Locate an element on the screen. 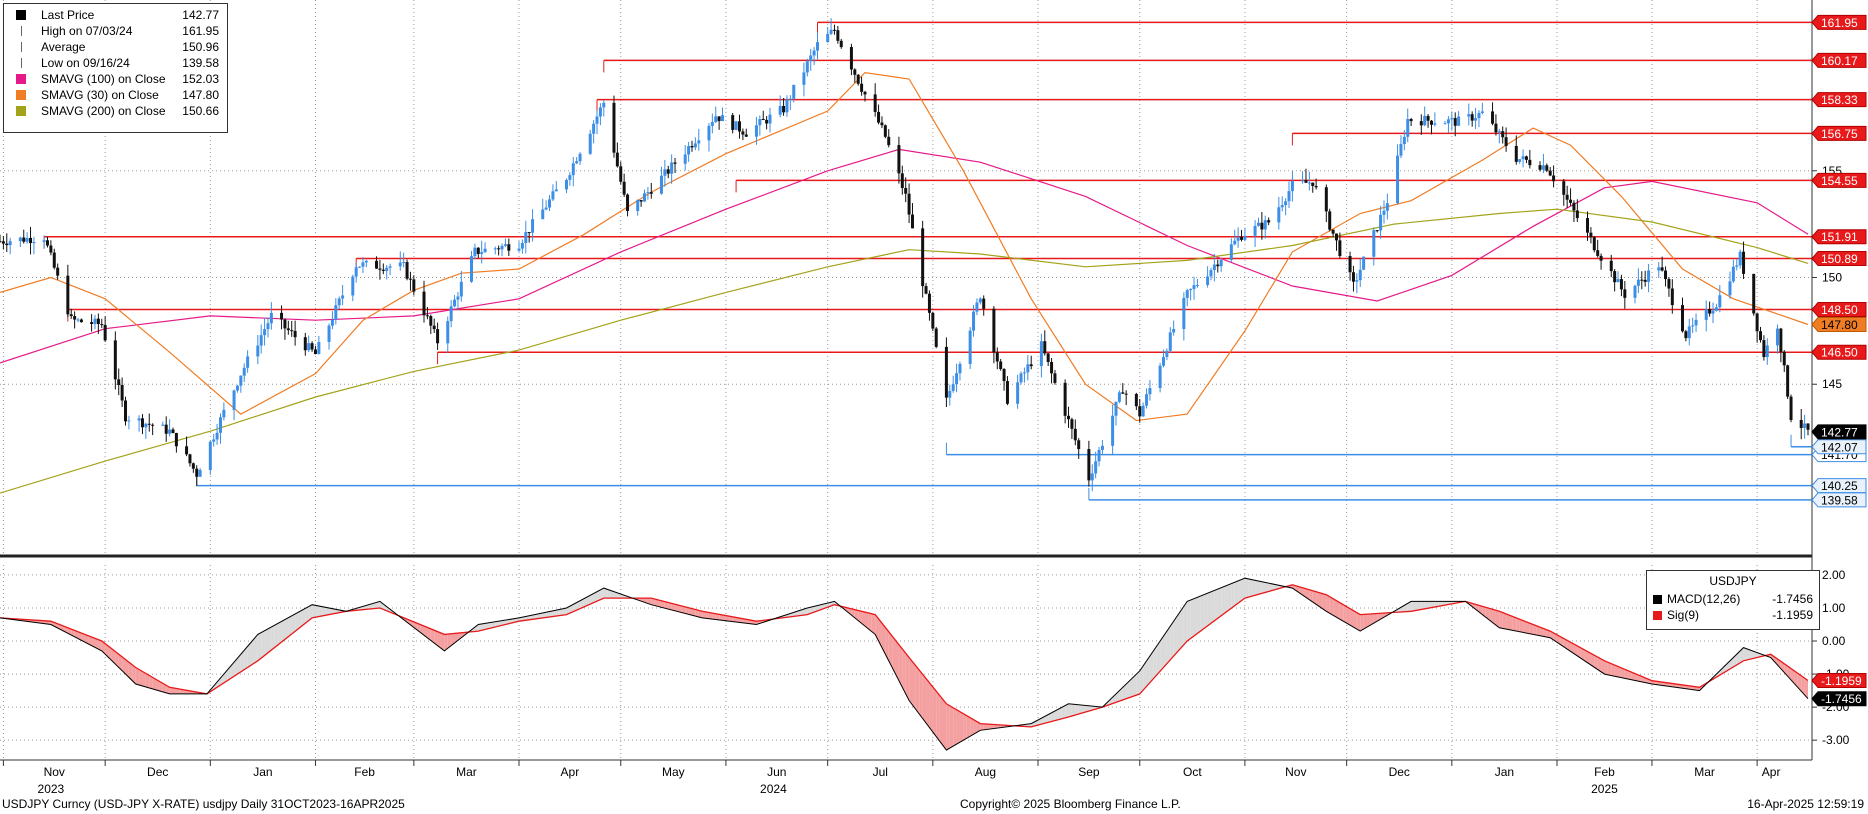 Image resolution: width=1868 pixels, height=814 pixels. legend-row: Average 150.96 is located at coordinates (115, 47).